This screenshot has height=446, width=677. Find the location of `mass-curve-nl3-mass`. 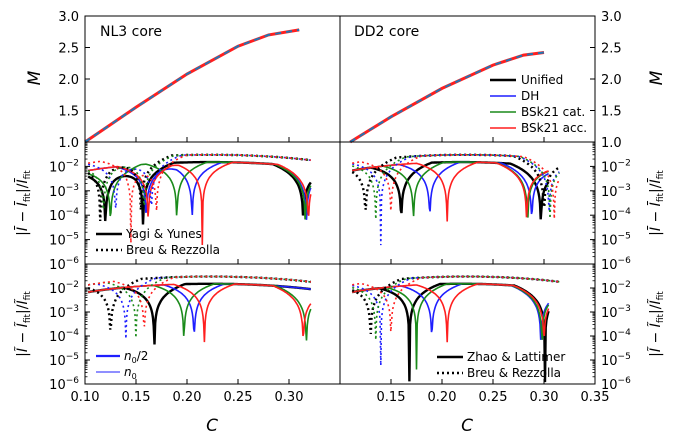

mass-curve-nl3-mass is located at coordinates (192, 86).